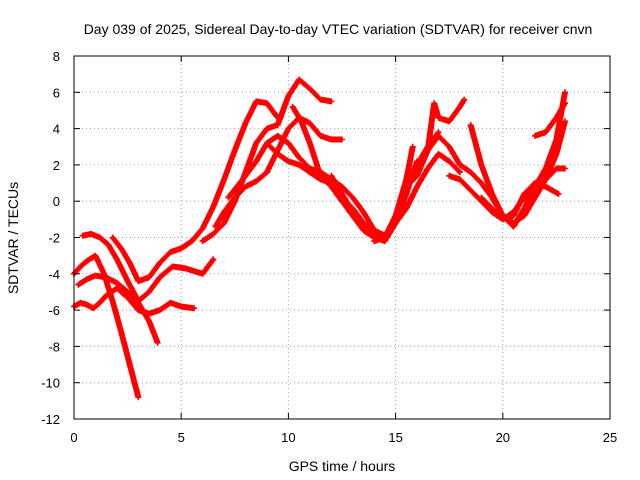  What do you see at coordinates (610, 437) in the screenshot?
I see `x-tick-label: 25` at bounding box center [610, 437].